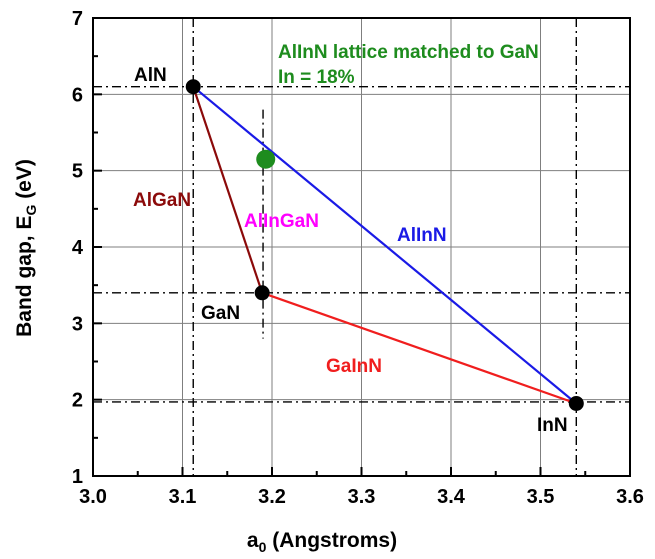 The height and width of the screenshot is (559, 655). I want to click on x-tick-label-0: 3.0, so click(93, 497).